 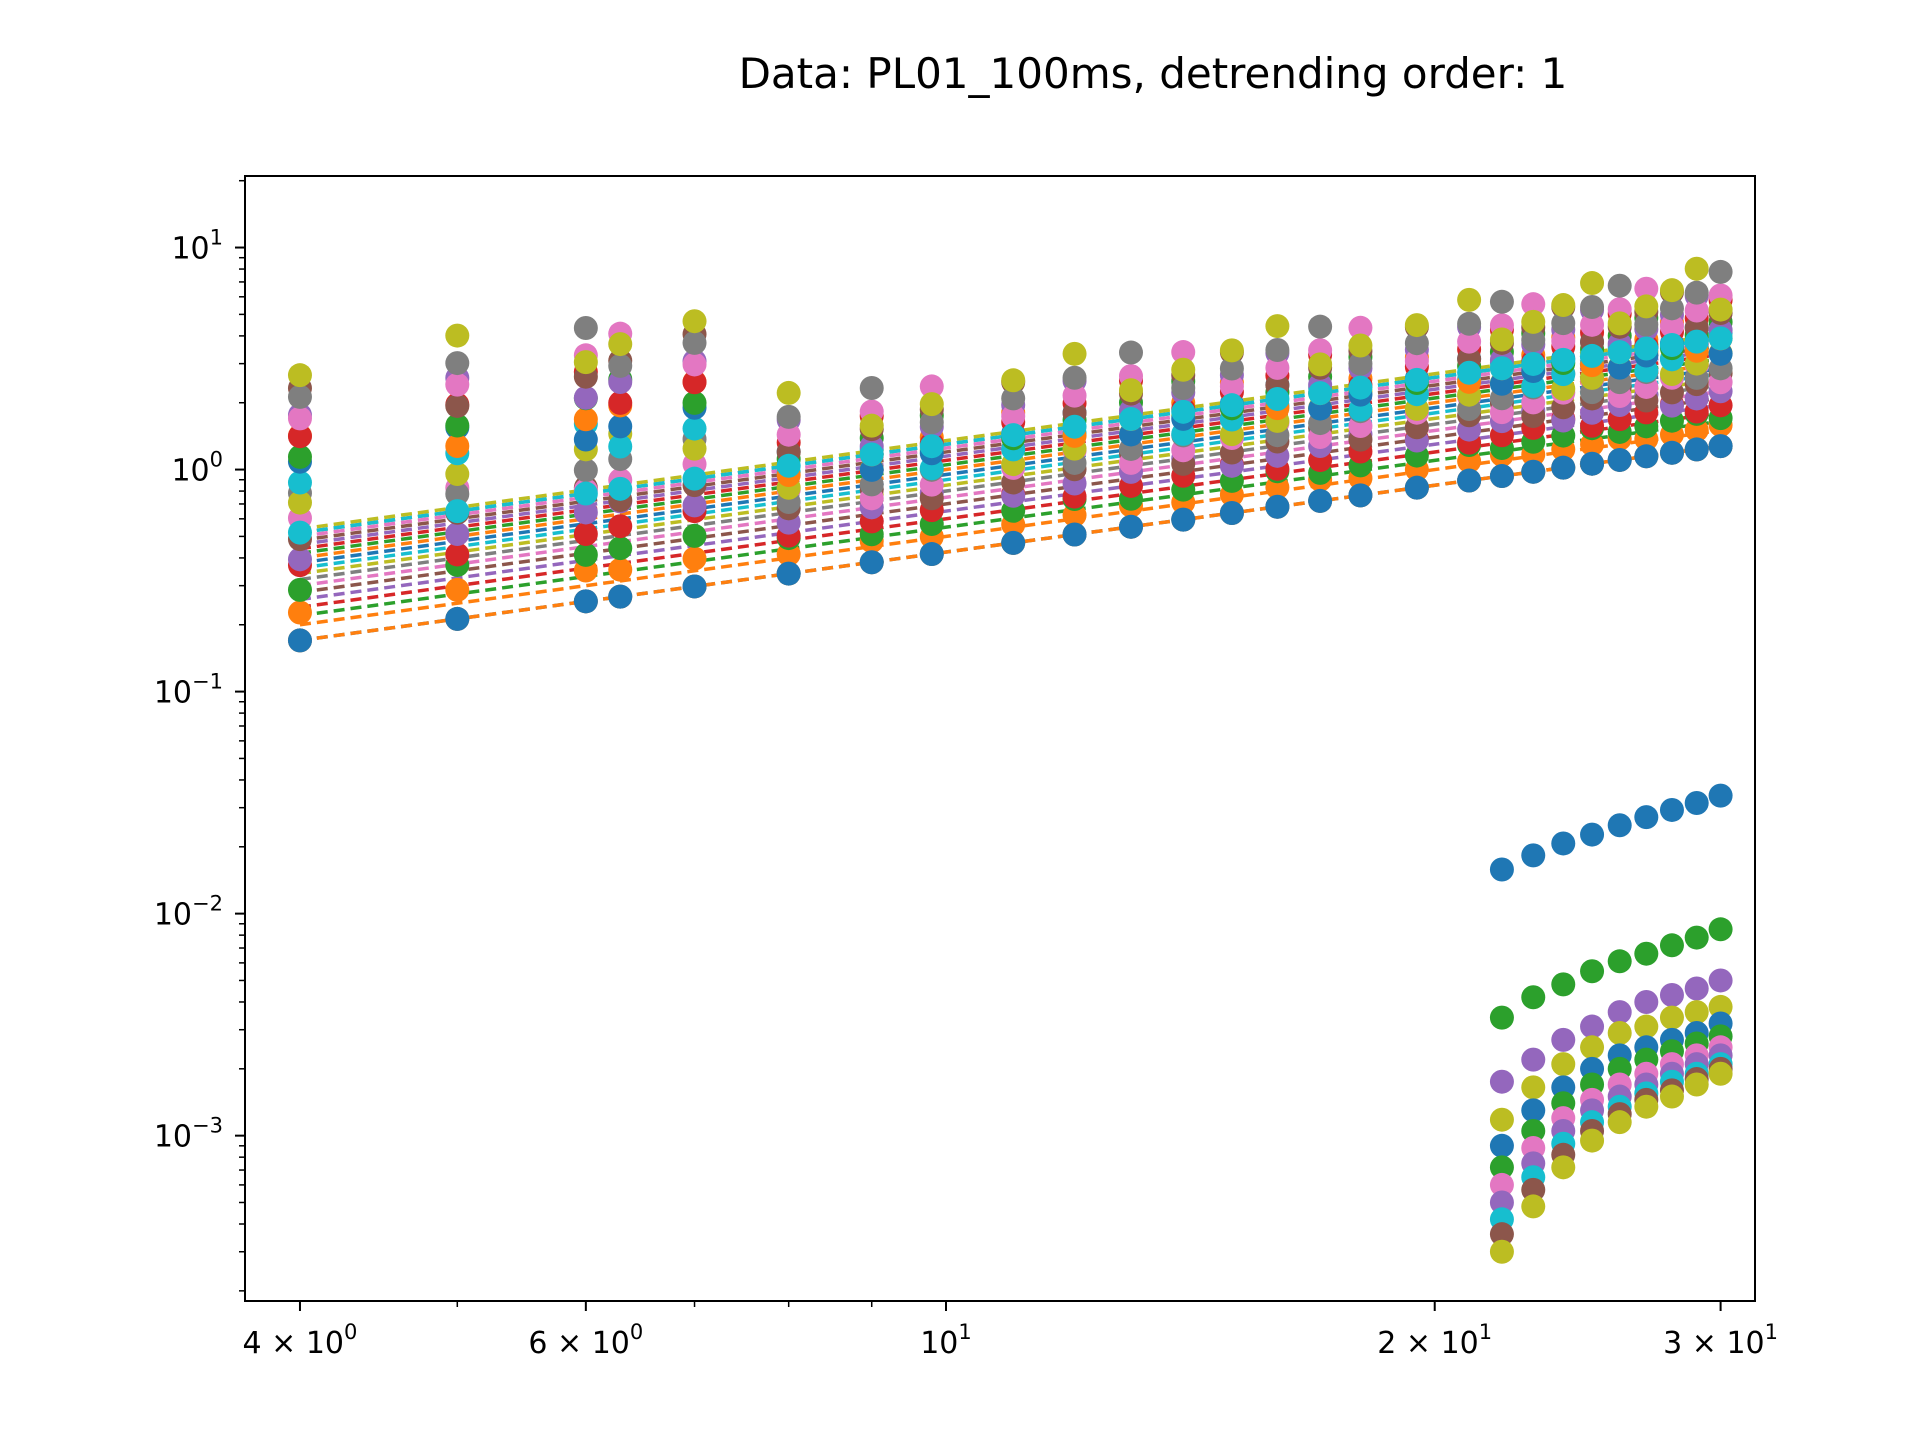 I want to click on chart-title: Data: PL01_100ms, detrending order: 1, so click(x=1153, y=73).